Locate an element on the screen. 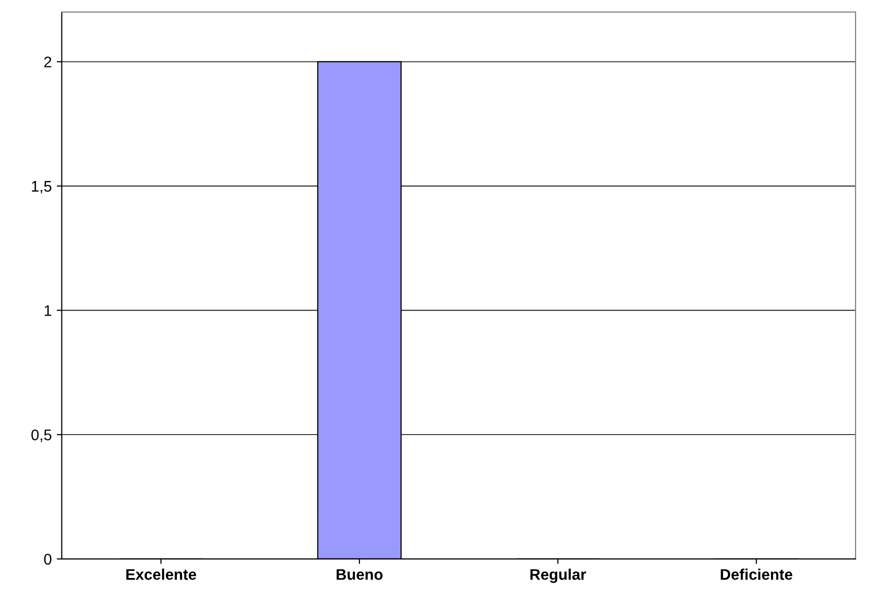 The height and width of the screenshot is (601, 882). x-tick-label: Bueno is located at coordinates (359, 574).